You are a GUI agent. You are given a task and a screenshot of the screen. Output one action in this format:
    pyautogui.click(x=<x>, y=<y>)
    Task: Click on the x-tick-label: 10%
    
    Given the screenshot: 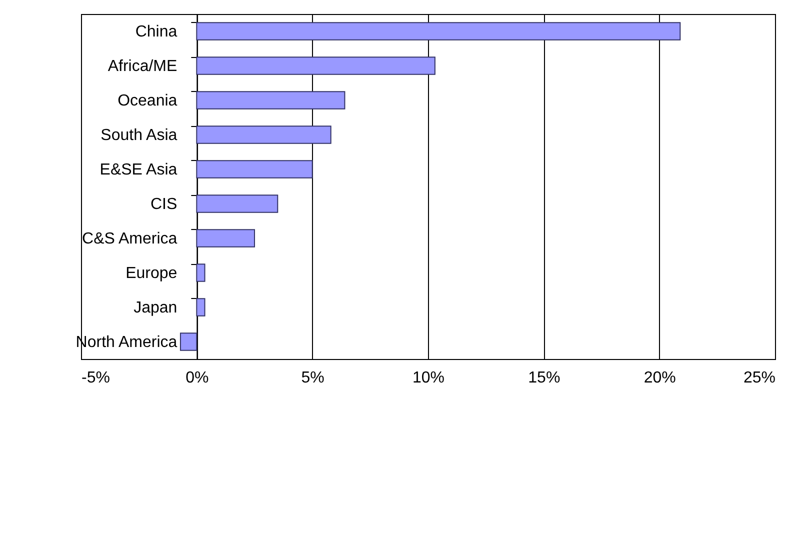 What is the action you would take?
    pyautogui.click(x=428, y=378)
    